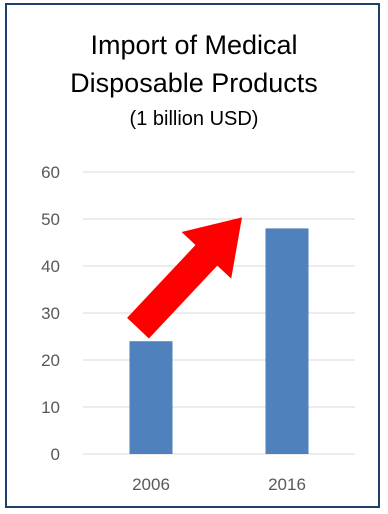  What do you see at coordinates (50, 172) in the screenshot?
I see `y-tick-label-60: 60` at bounding box center [50, 172].